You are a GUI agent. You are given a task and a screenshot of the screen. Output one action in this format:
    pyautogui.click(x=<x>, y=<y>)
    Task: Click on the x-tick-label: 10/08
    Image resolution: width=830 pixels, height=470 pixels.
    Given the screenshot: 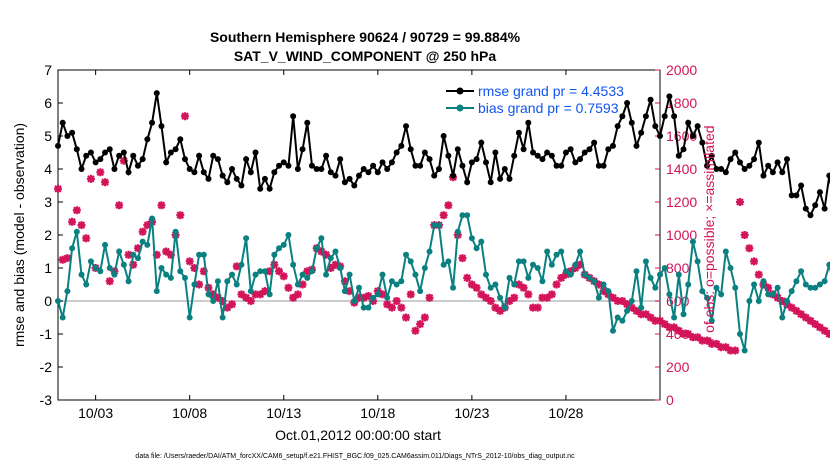 What is the action you would take?
    pyautogui.click(x=189, y=413)
    